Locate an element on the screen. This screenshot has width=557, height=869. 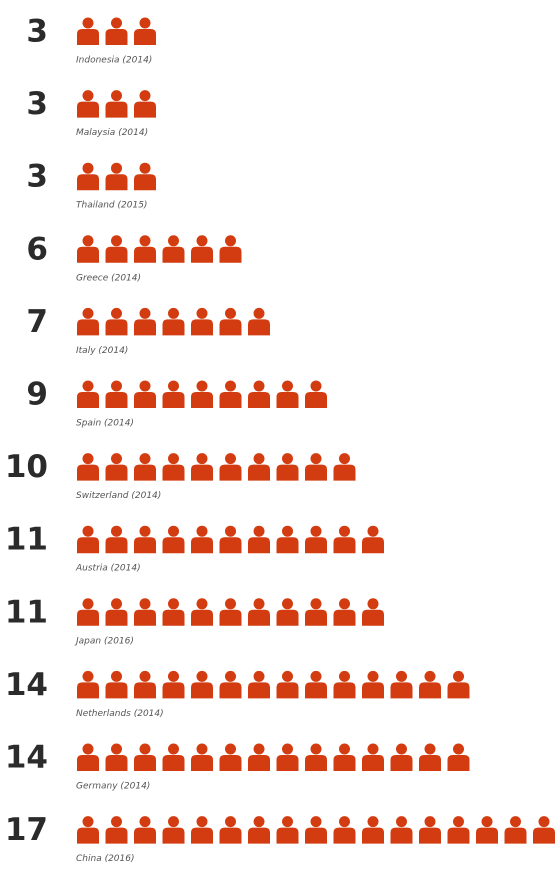
value-label: 11 is located at coordinates (26, 612).